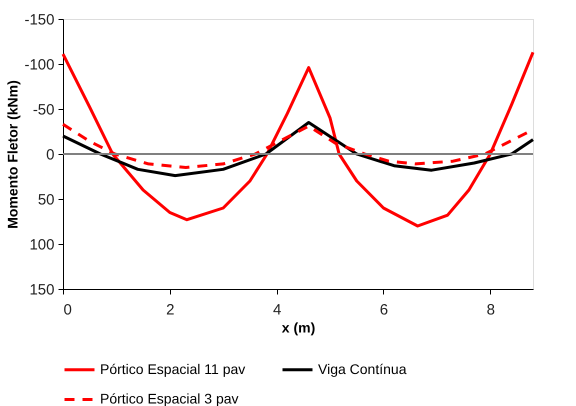 The image size is (576, 406). What do you see at coordinates (490, 310) in the screenshot?
I see `x-tick-label: 8` at bounding box center [490, 310].